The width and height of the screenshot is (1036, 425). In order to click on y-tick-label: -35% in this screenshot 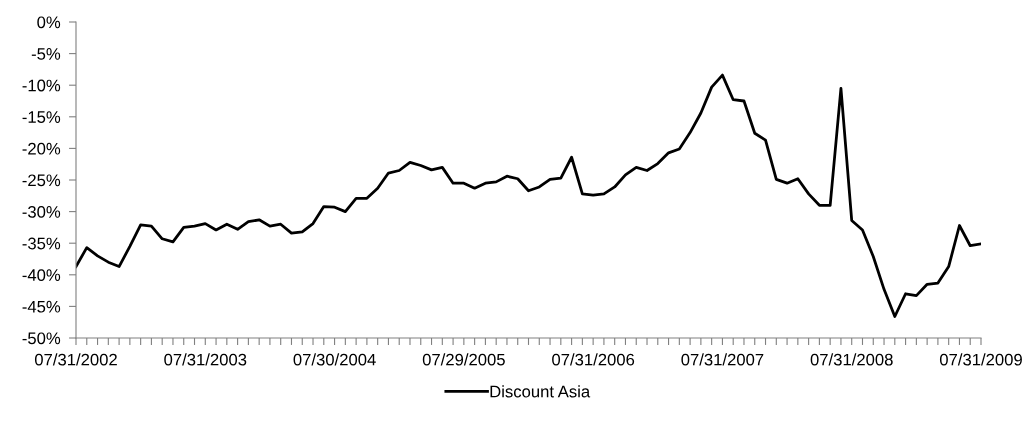, I will do `click(41, 243)`.